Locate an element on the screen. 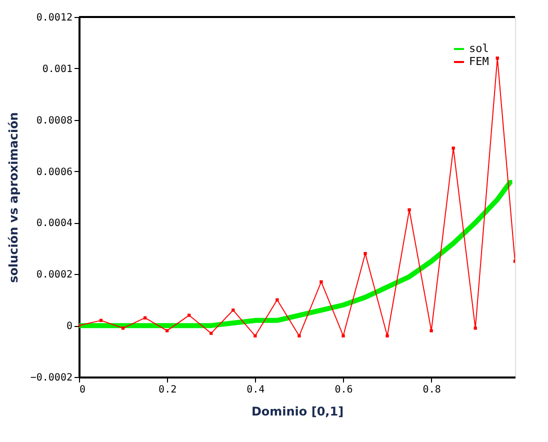 Image resolution: width=548 pixels, height=442 pixels. legend-label: sol is located at coordinates (479, 48).